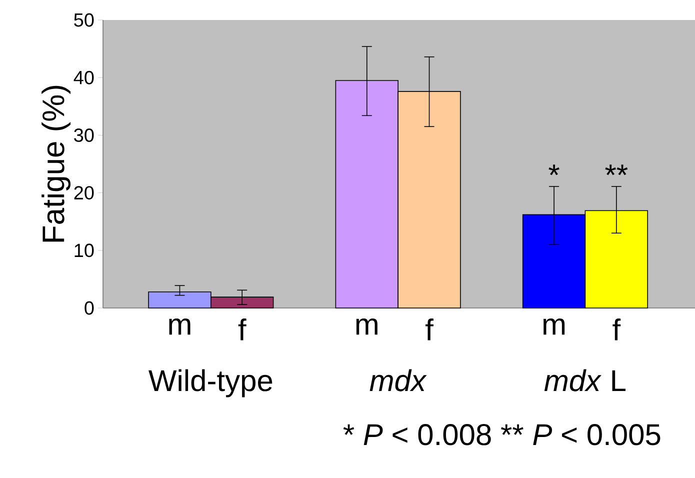 The height and width of the screenshot is (478, 695). I want to click on y-tick-label: 0, so click(89, 308).